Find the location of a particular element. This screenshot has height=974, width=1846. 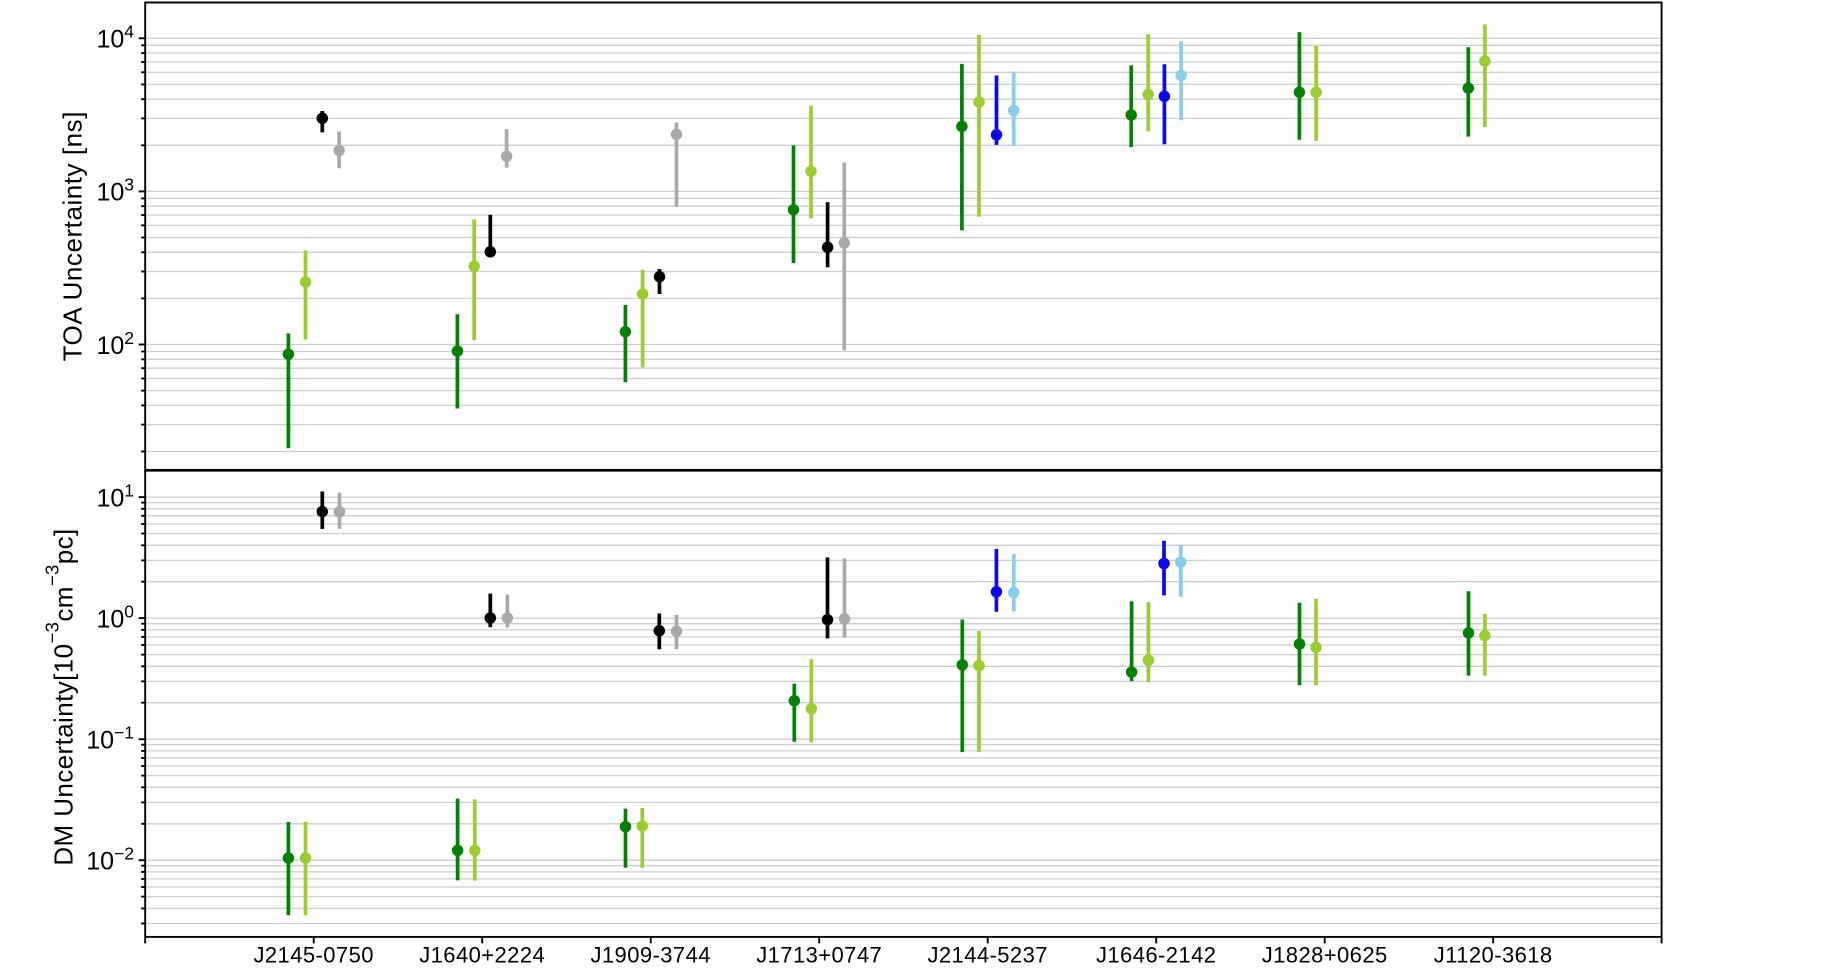

svg-text: J1909-3744 is located at coordinates (650, 955).